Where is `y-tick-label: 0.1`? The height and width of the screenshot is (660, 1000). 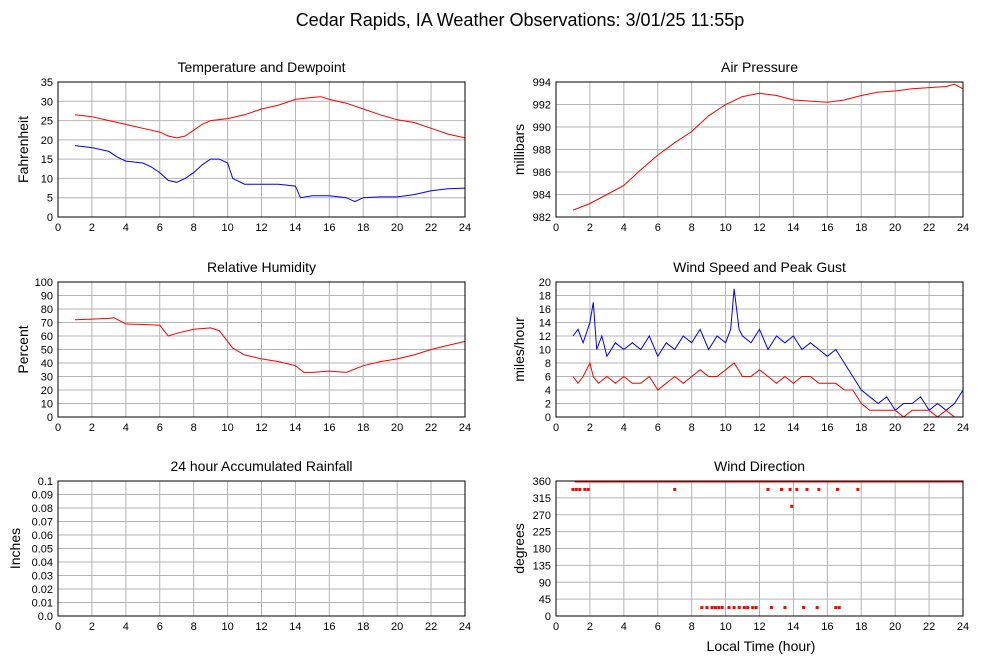 y-tick-label: 0.1 is located at coordinates (45, 482).